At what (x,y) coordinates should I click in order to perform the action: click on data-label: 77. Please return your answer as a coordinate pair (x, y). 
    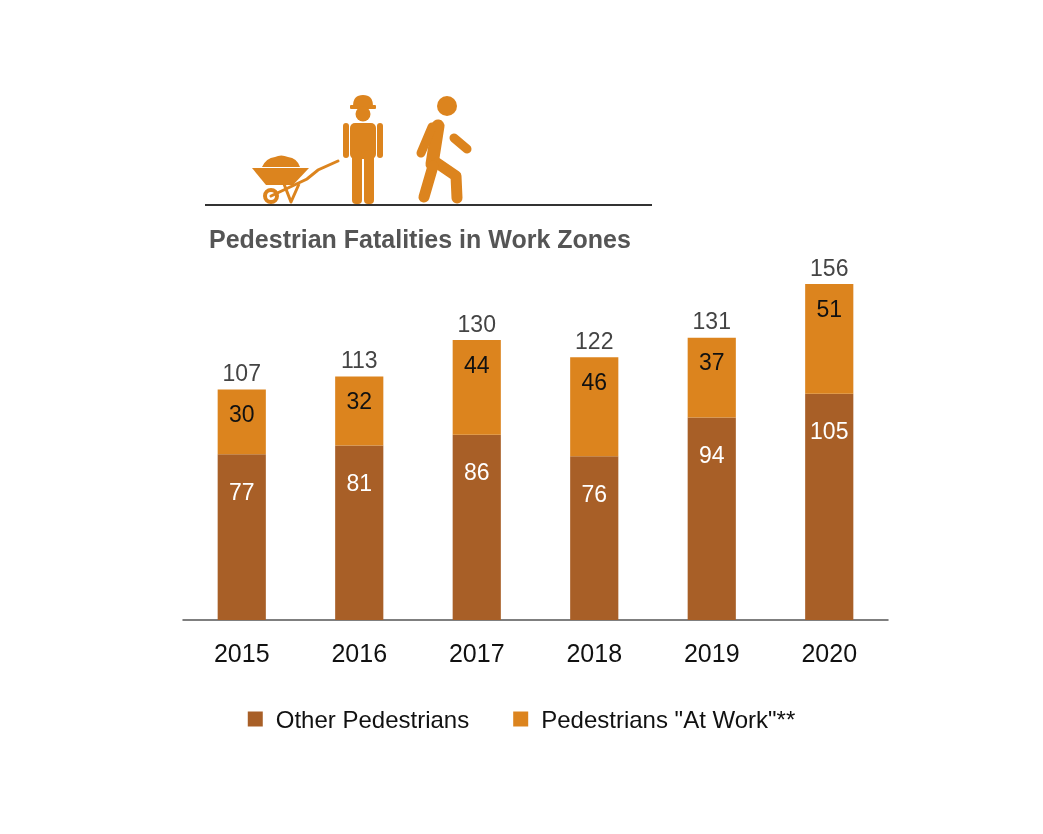
    Looking at the image, I should click on (241, 491).